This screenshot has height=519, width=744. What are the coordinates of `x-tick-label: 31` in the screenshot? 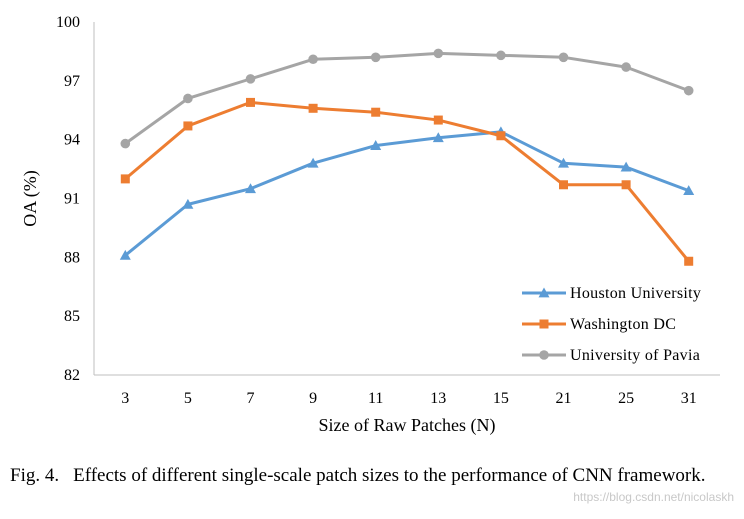 It's located at (689, 398).